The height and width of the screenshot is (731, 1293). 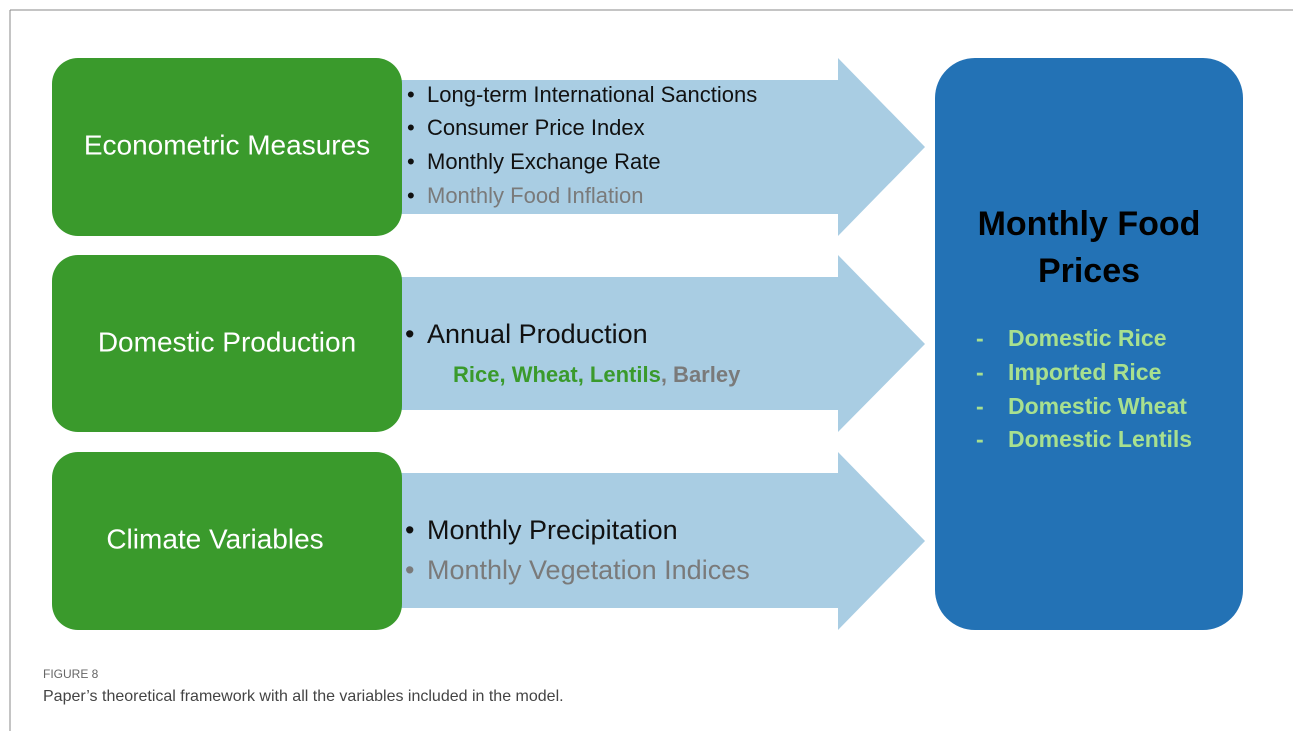 I want to click on item: Annual Production, so click(x=537, y=334).